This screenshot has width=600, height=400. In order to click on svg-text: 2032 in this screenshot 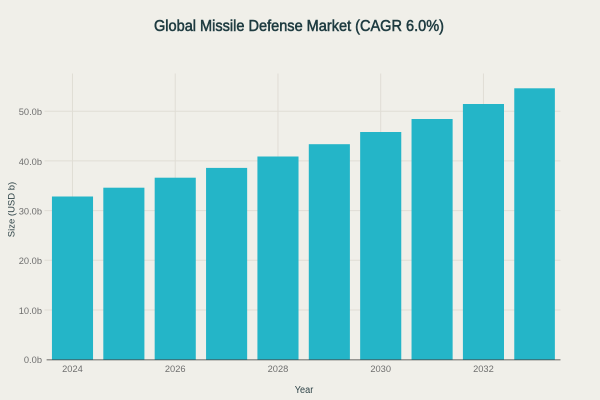, I will do `click(483, 369)`.